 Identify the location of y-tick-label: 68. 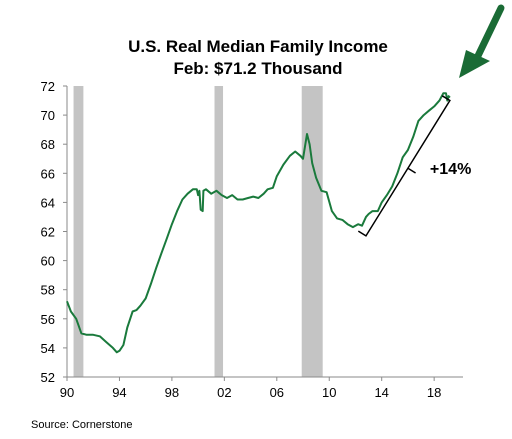
(48, 144).